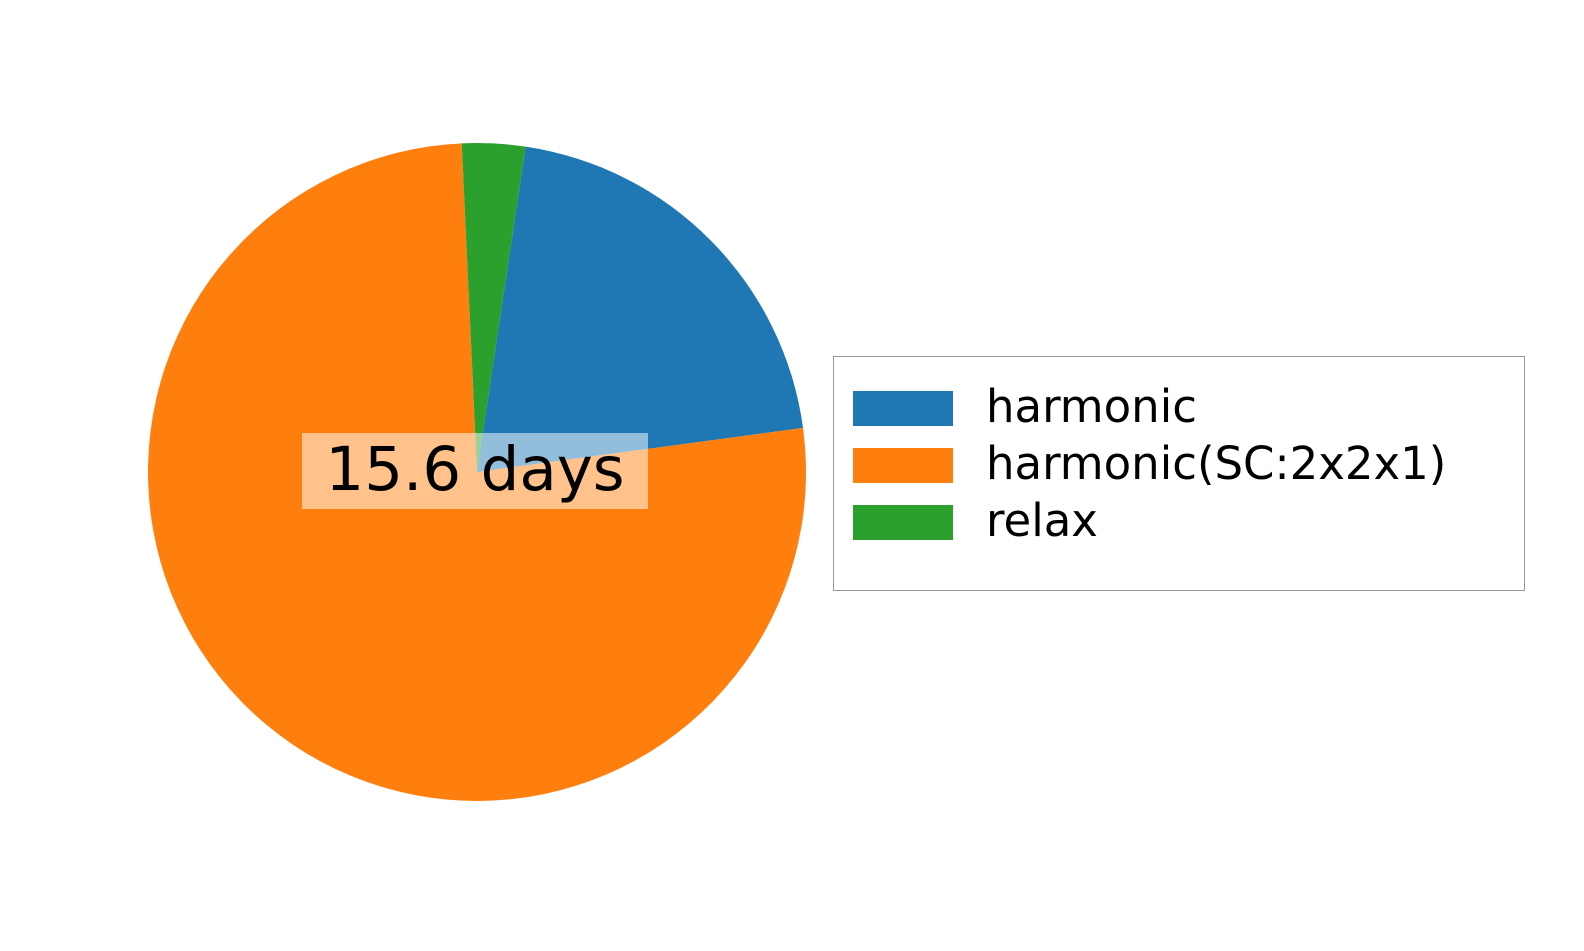  Describe the element at coordinates (1091, 406) in the screenshot. I see `legend-label-harmonic: harmonic` at that location.